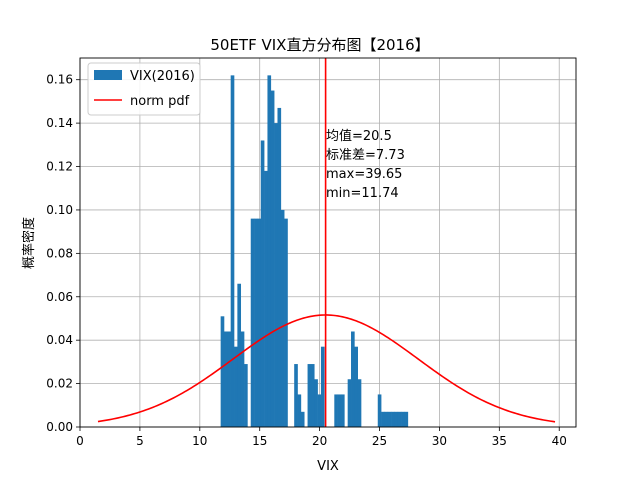  What do you see at coordinates (379, 441) in the screenshot?
I see `x-tick-label: 25` at bounding box center [379, 441].